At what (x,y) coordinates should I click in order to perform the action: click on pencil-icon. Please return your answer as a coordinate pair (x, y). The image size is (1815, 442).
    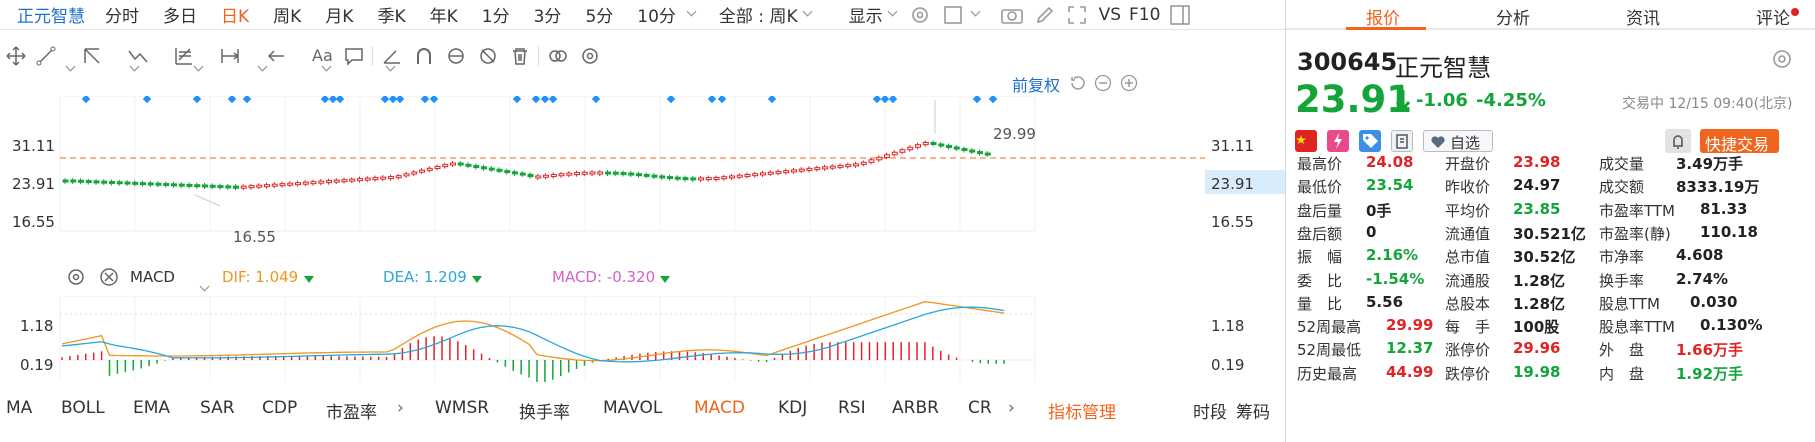
    Looking at the image, I should click on (1045, 15).